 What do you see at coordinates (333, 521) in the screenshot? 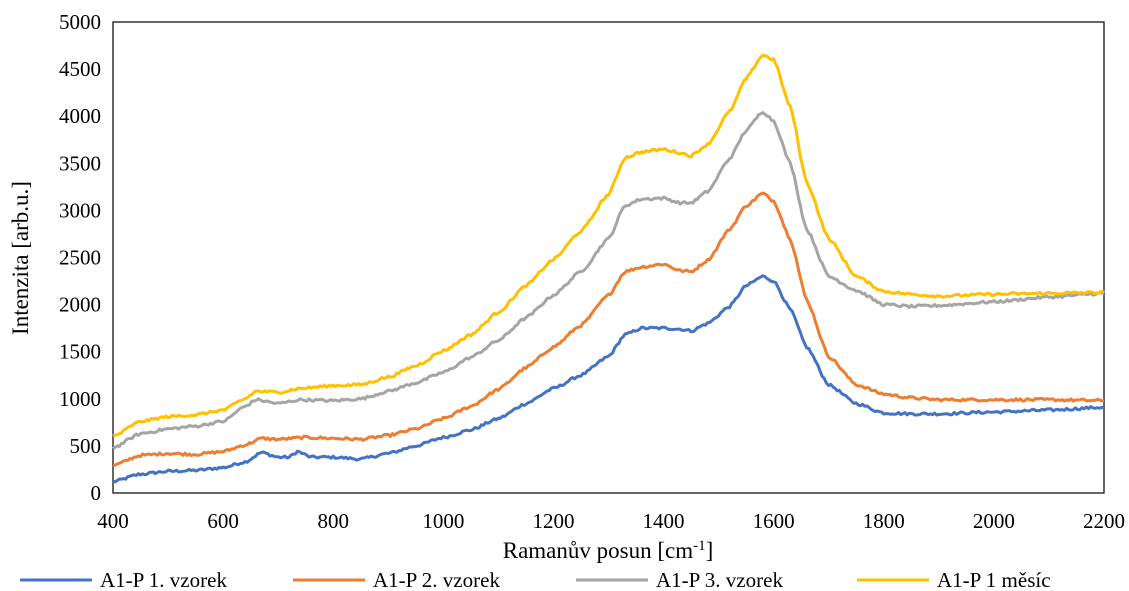
I see `x-tick-label: 800` at bounding box center [333, 521].